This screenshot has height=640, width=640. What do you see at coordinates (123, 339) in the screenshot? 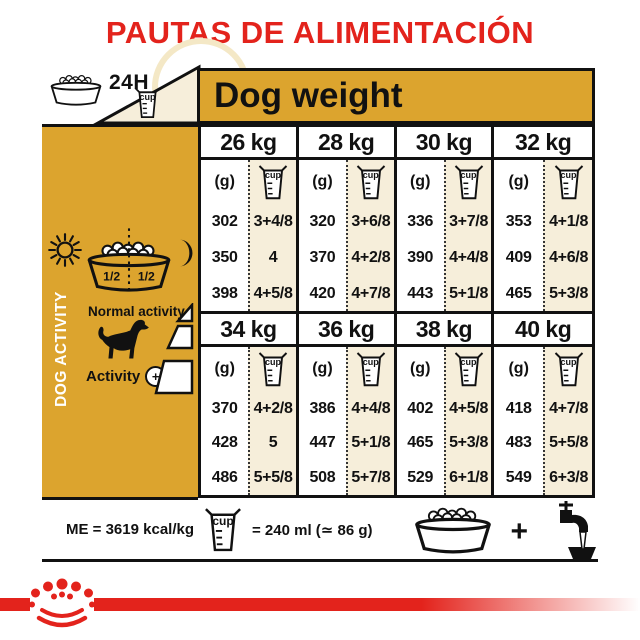
I see `dog-icon` at bounding box center [123, 339].